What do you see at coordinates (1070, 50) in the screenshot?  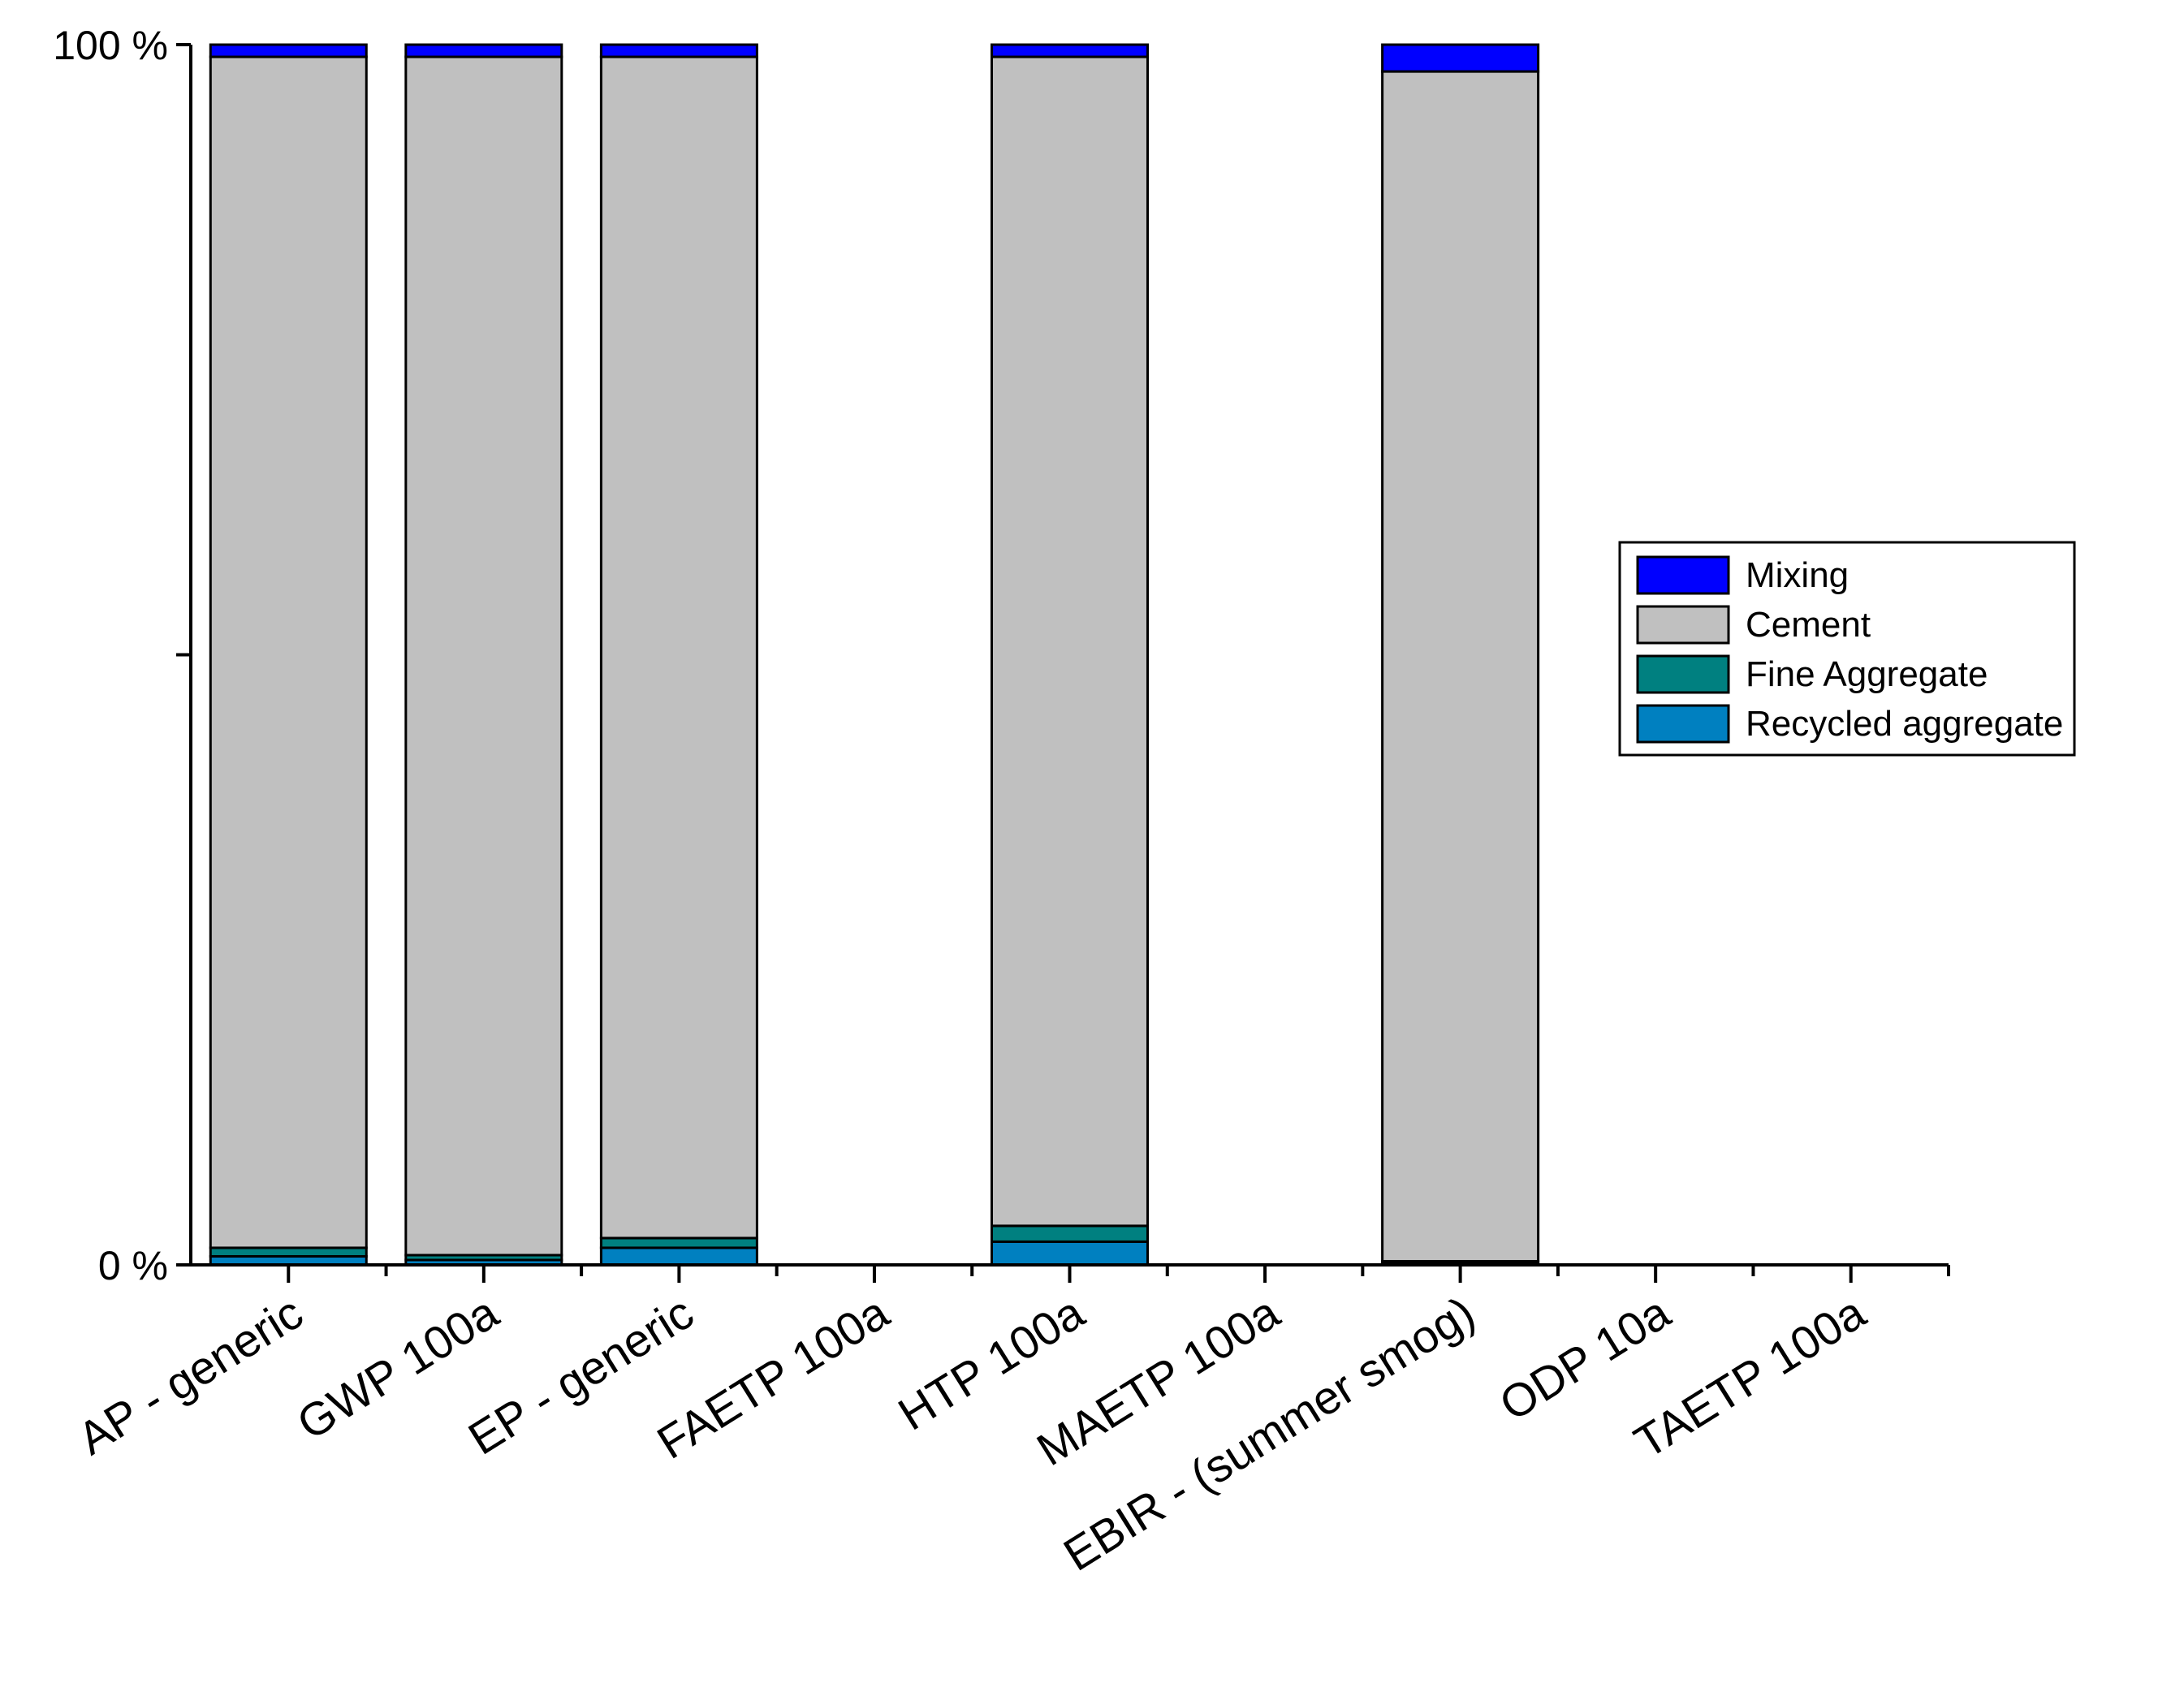 I see `bar-segment-mixing-htp-100a` at bounding box center [1070, 50].